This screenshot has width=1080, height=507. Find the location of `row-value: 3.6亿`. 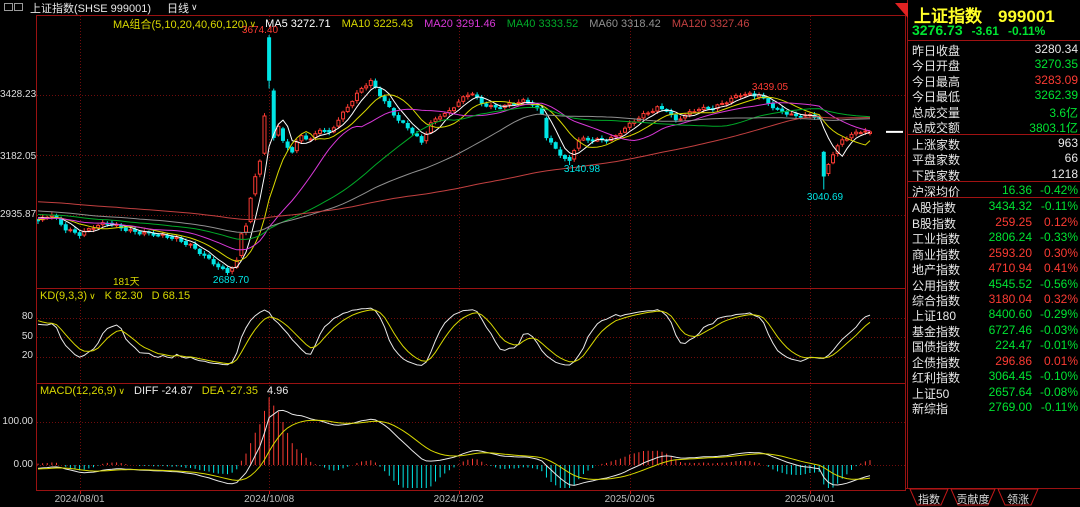

row-value: 3.6亿 is located at coordinates (1063, 112).